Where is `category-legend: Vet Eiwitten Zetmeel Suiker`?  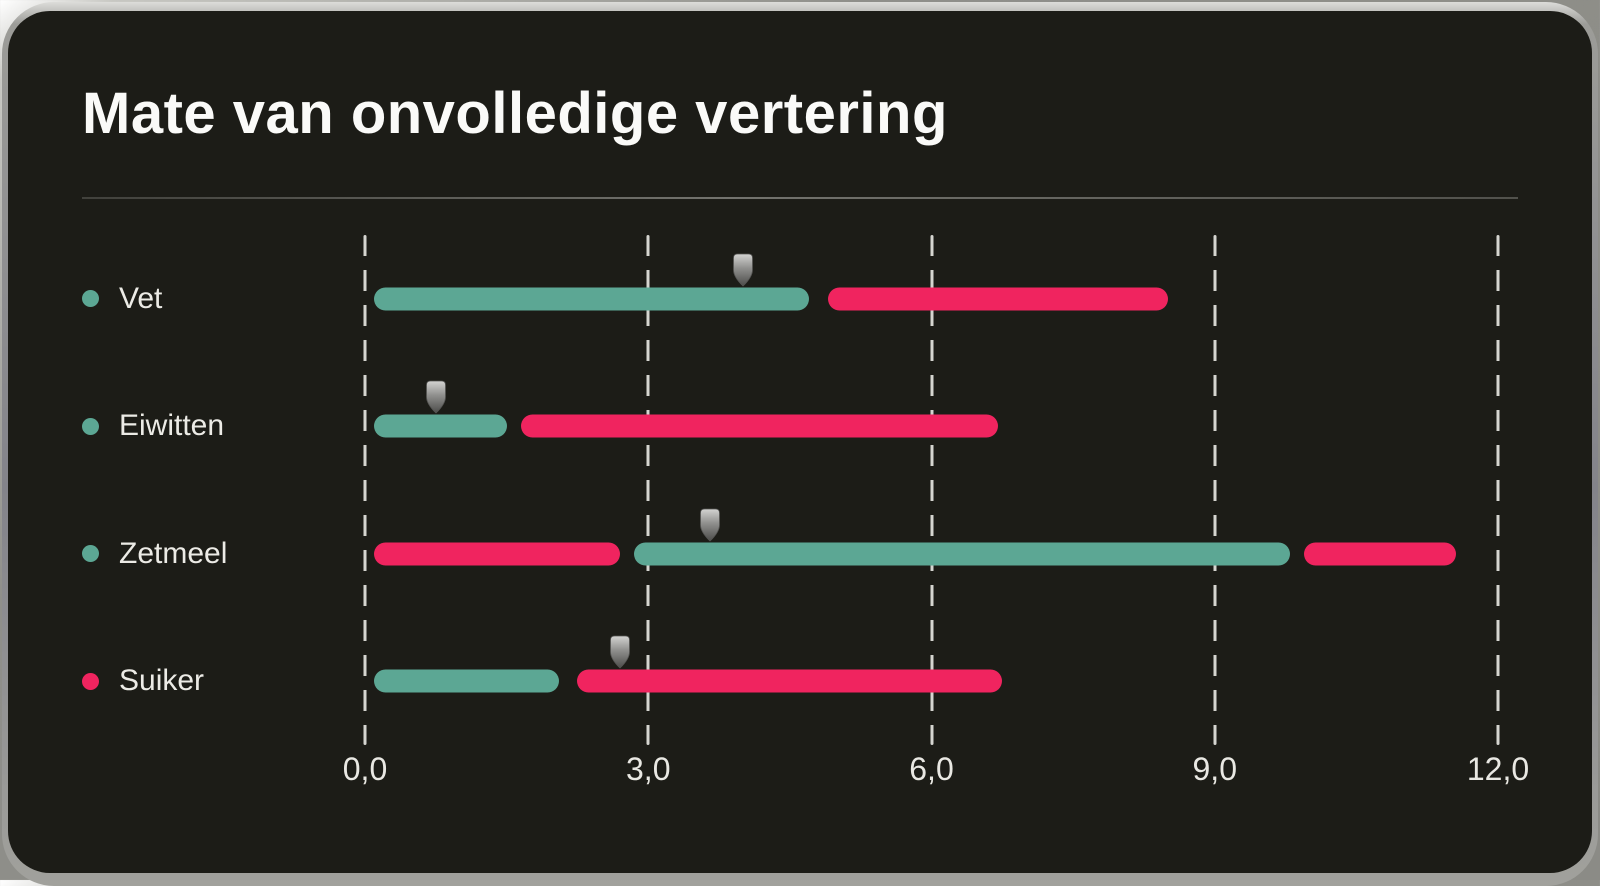
category-legend: Vet Eiwitten Zetmeel Suiker is located at coordinates (186, 490).